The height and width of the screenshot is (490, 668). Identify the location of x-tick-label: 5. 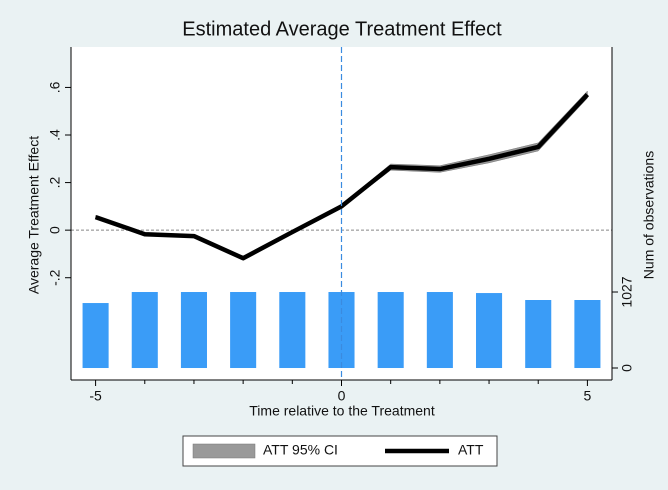
(588, 396).